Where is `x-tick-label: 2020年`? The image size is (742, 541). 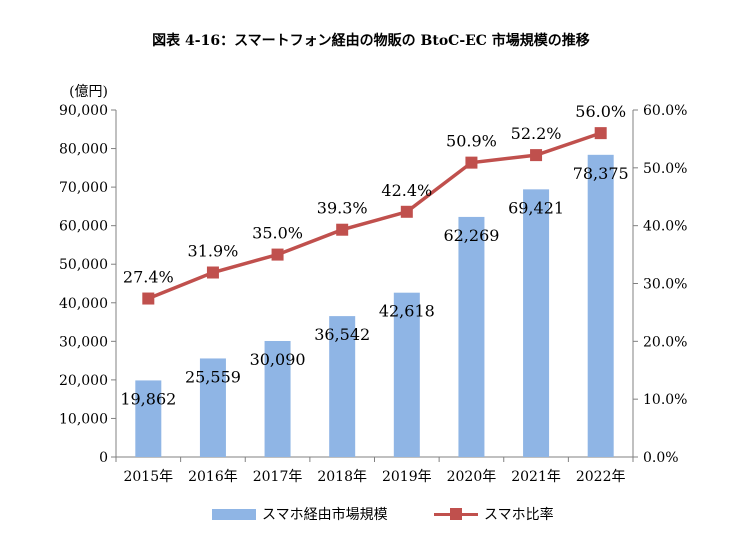
x-tick-label: 2020年 is located at coordinates (472, 477).